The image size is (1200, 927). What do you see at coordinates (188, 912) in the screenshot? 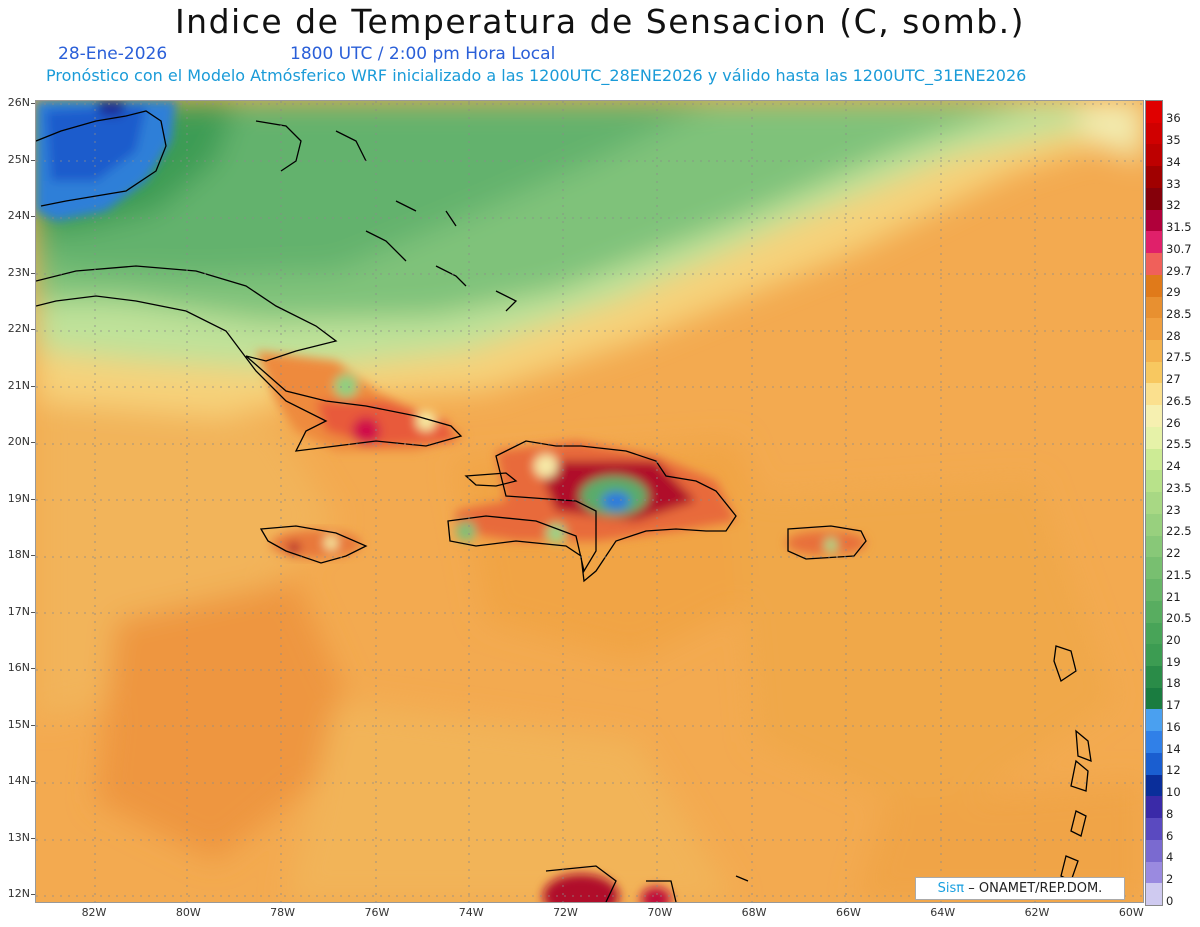
I see `lon-label: 80W` at bounding box center [188, 912].